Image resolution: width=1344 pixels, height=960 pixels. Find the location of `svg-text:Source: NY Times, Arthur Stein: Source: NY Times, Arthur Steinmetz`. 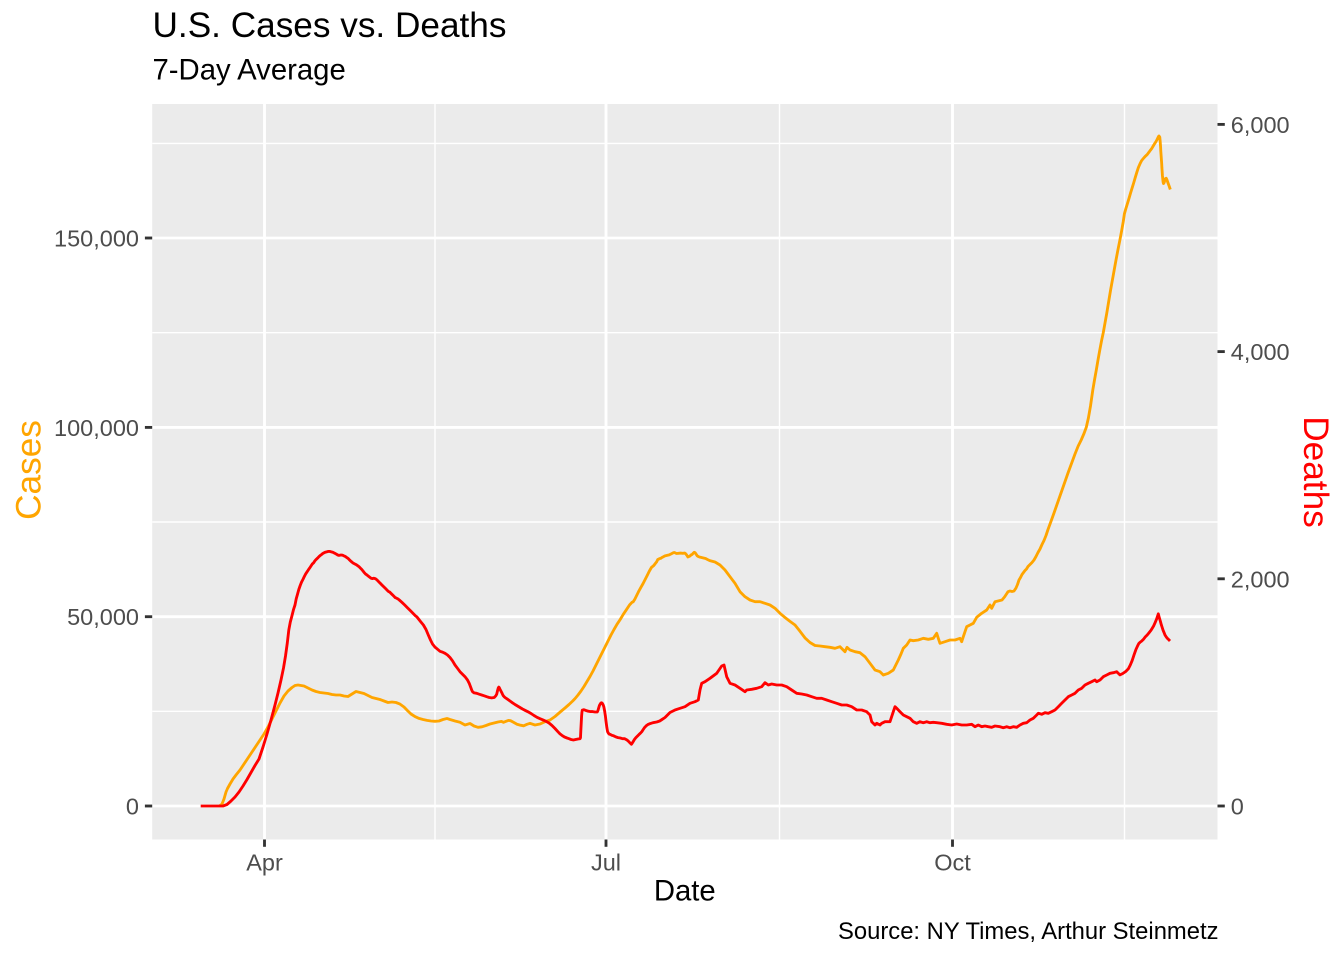

svg-text:Source: NY Times, Arthur Stein: Source: NY Times, Arthur Steinmetz is located at coordinates (1028, 931).